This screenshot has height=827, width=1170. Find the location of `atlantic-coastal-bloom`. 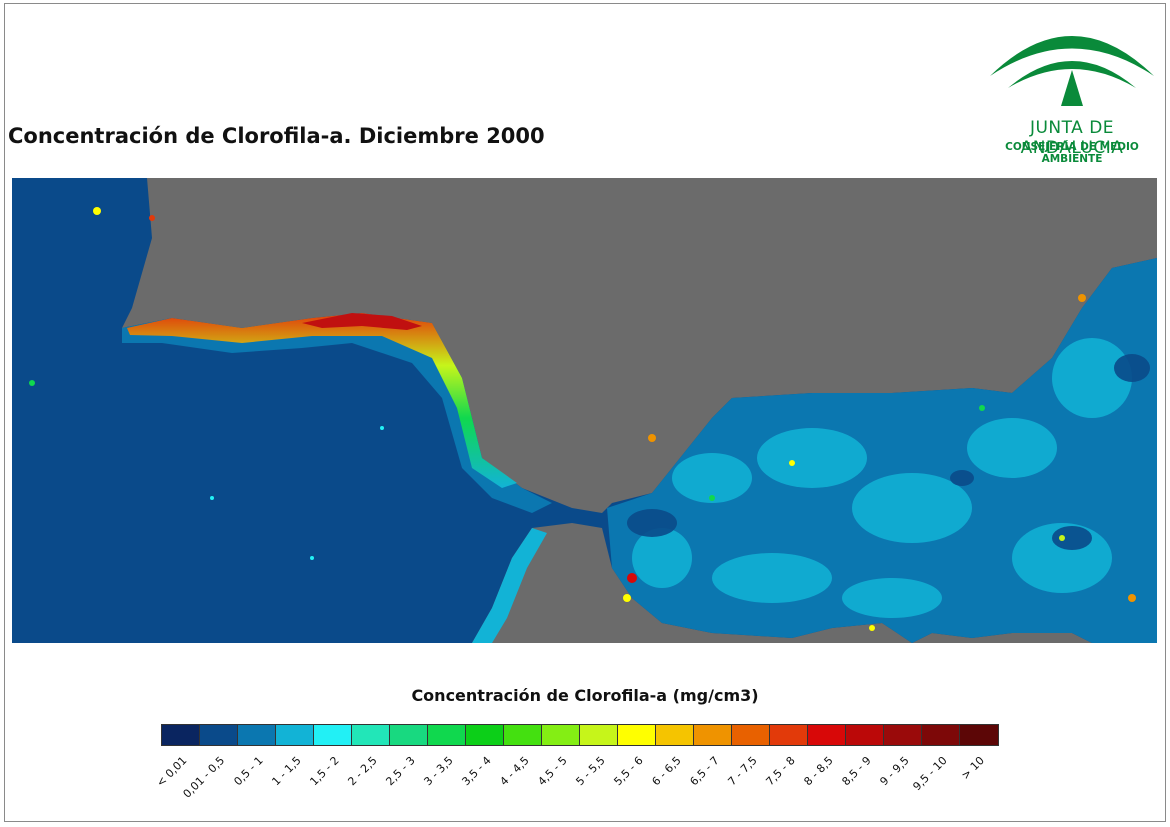

atlantic-coastal-bloom is located at coordinates (322, 400).